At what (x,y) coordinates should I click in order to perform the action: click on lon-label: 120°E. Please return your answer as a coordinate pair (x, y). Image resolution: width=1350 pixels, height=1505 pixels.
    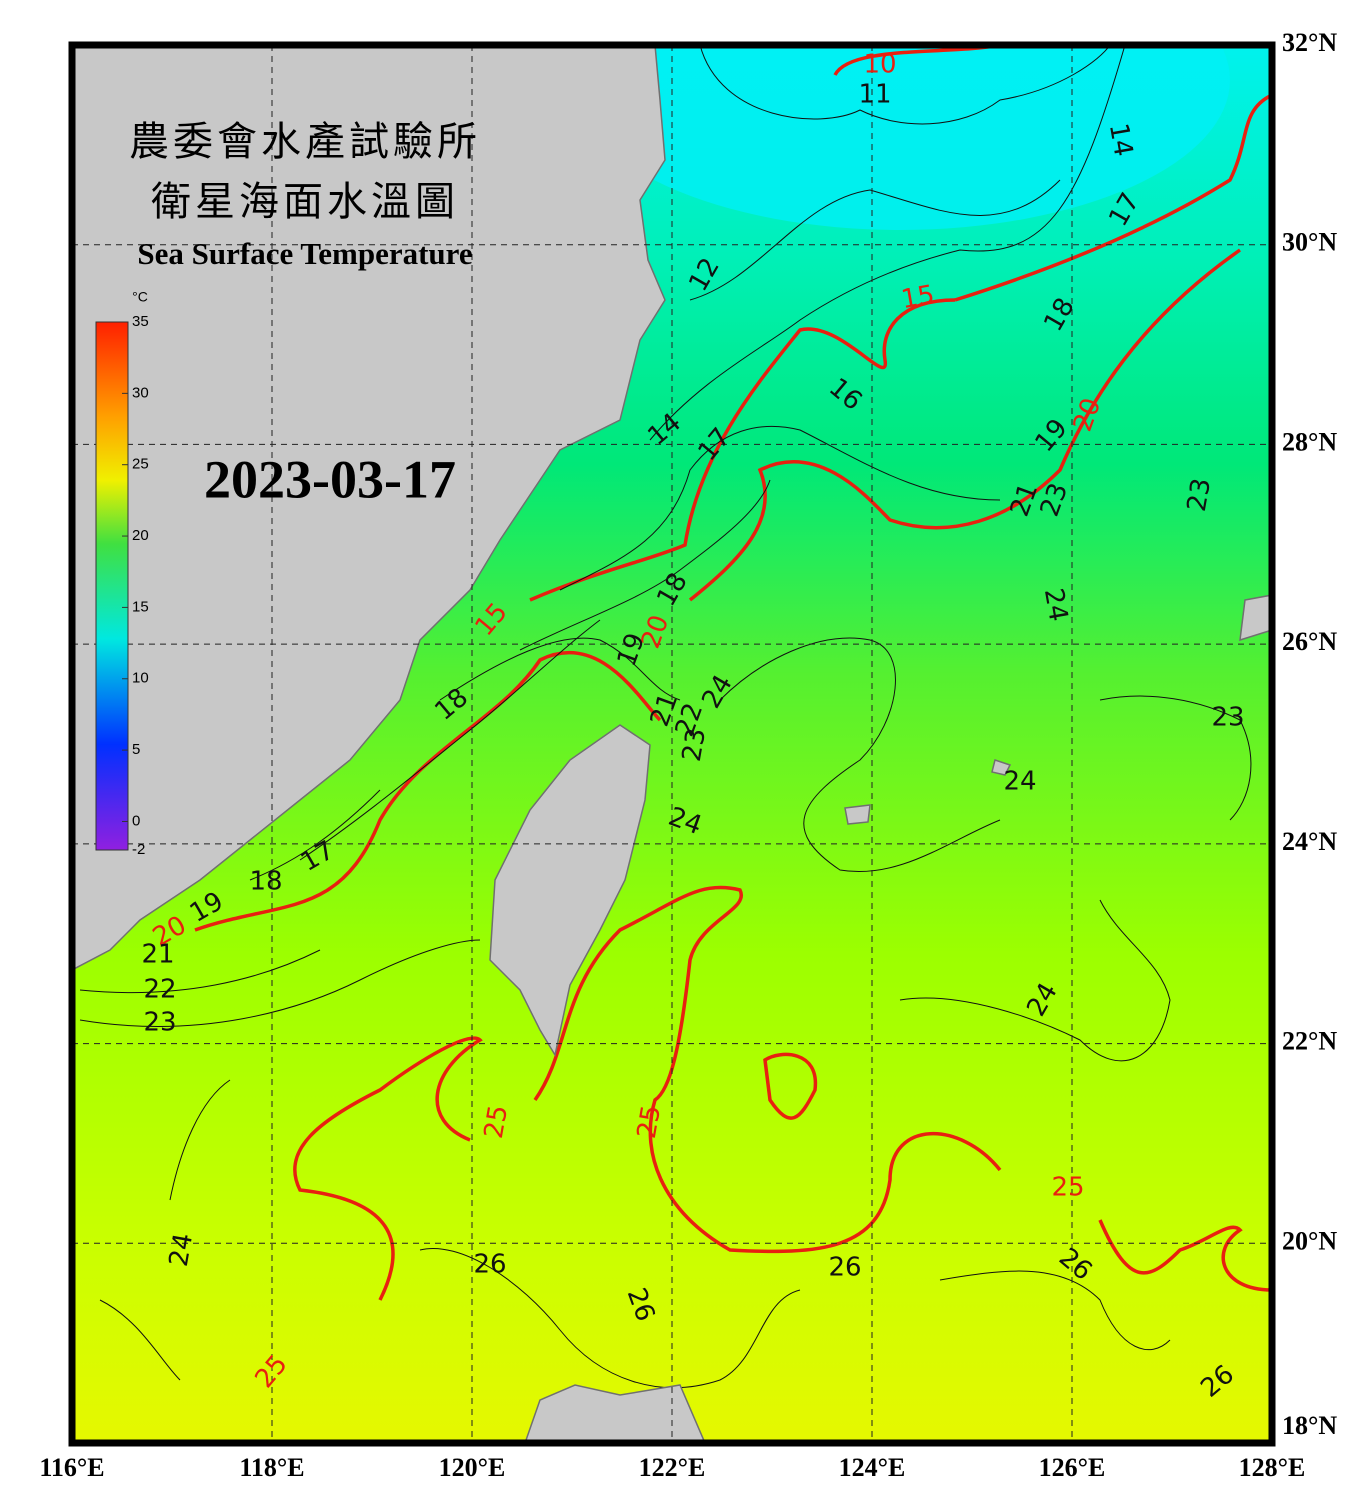
    Looking at the image, I should click on (472, 1467).